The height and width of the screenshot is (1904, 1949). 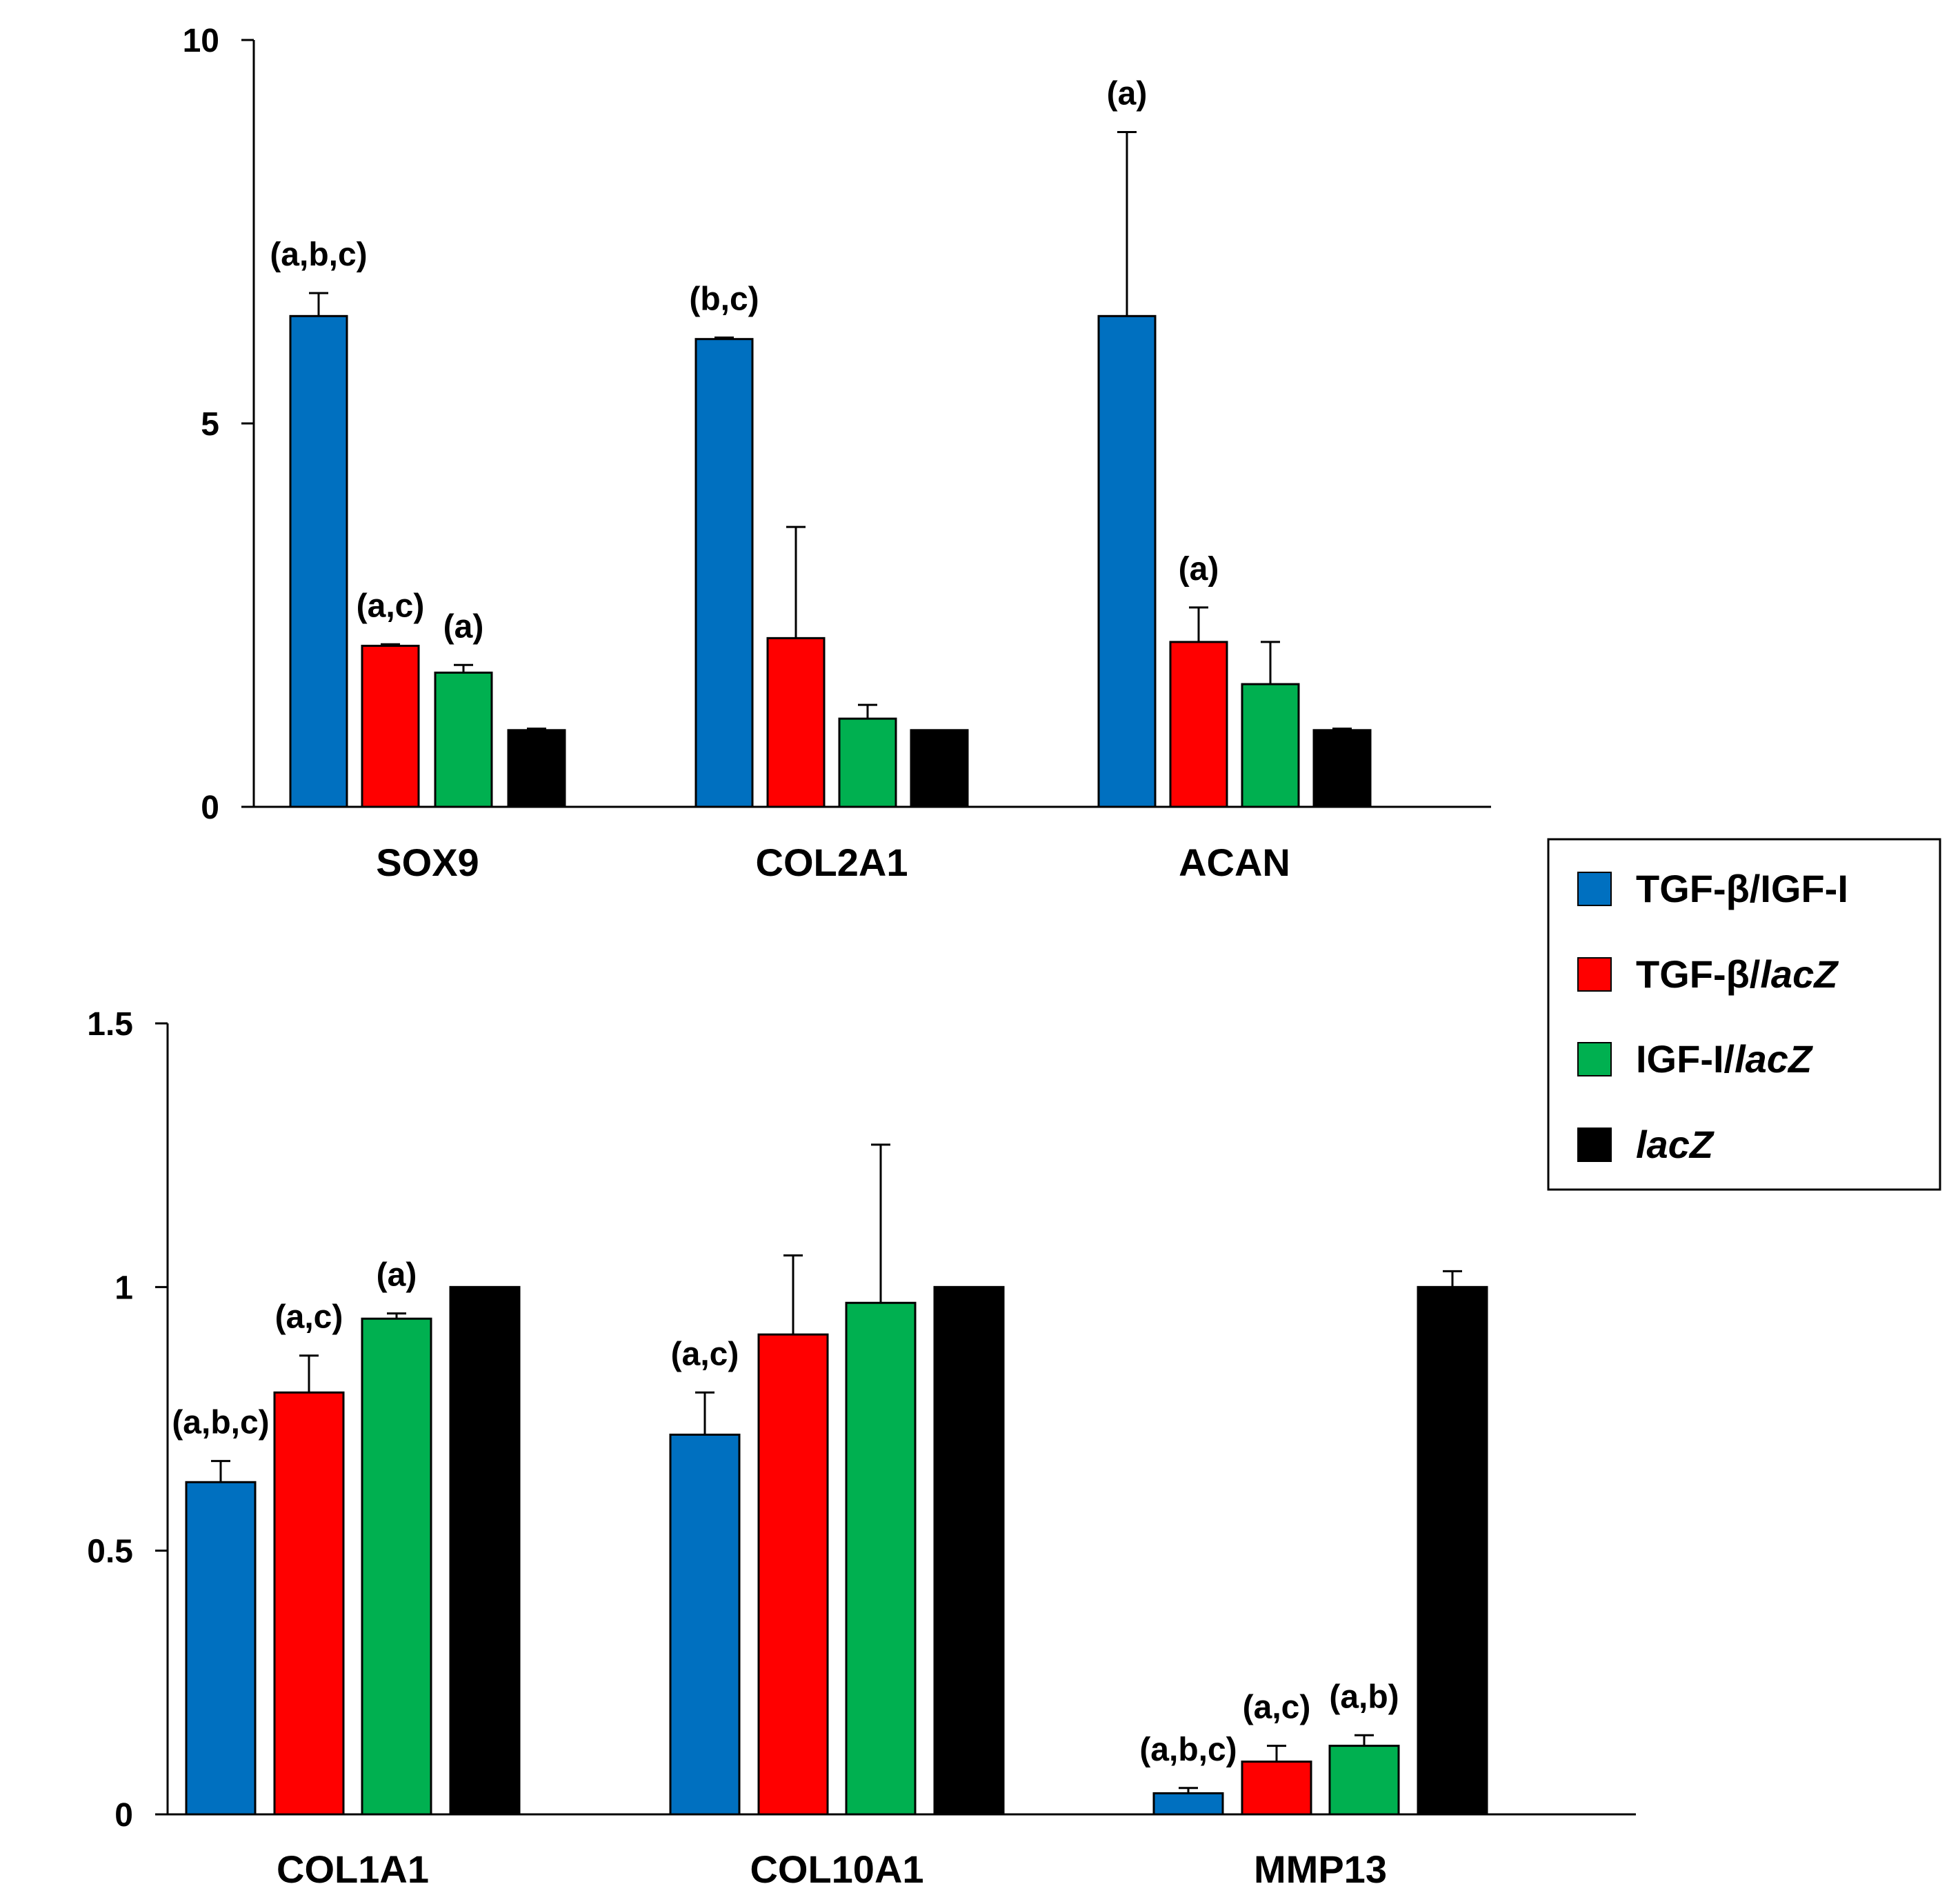 I want to click on bar-col10a1-lacz, so click(x=969, y=1550).